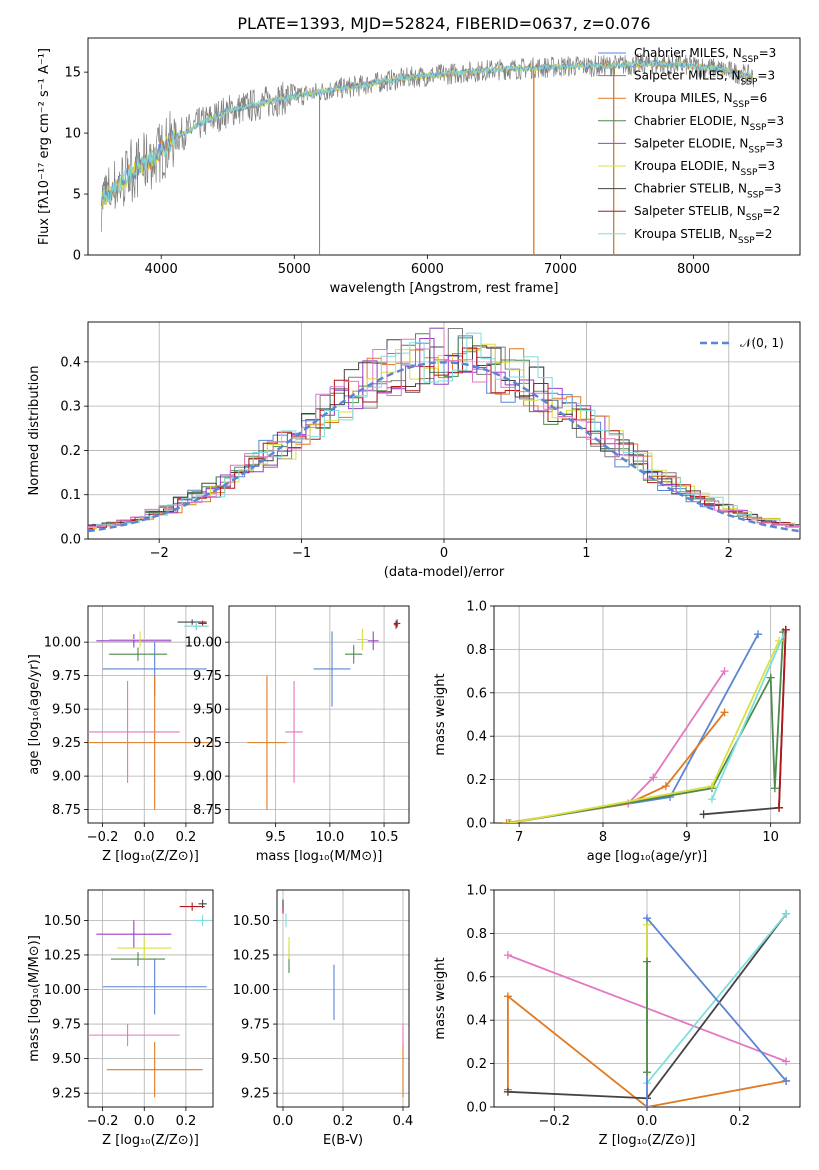  I want to click on y-tick-label: 1.0, so click(476, 891).